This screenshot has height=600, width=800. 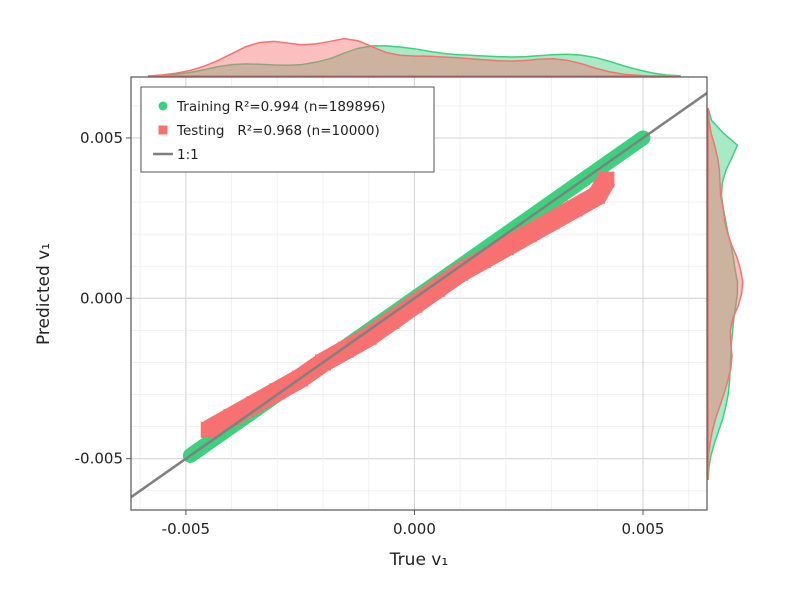 I want to click on legend-training-marker, so click(x=163, y=106).